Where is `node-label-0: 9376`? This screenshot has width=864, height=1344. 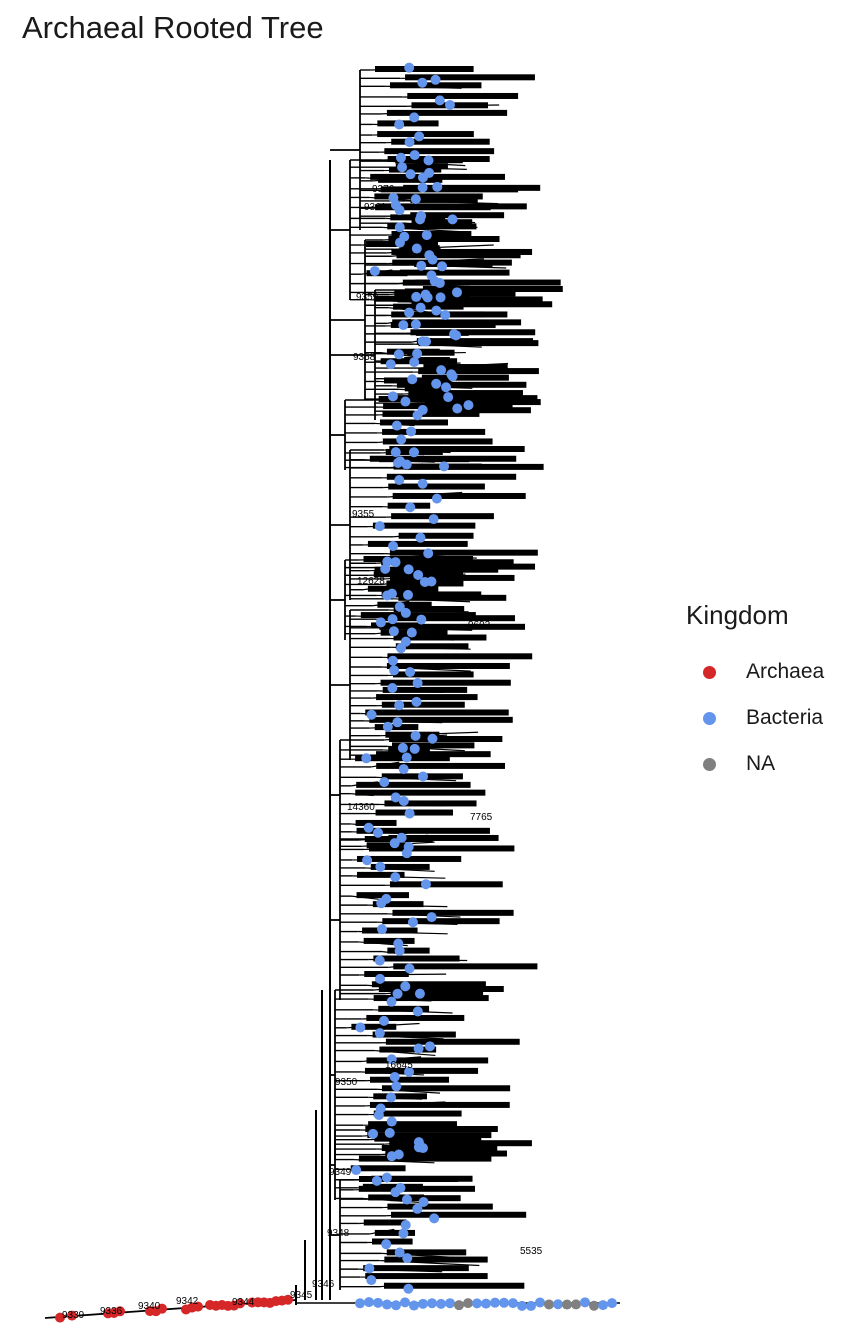 node-label-0: 9376 is located at coordinates (383, 189).